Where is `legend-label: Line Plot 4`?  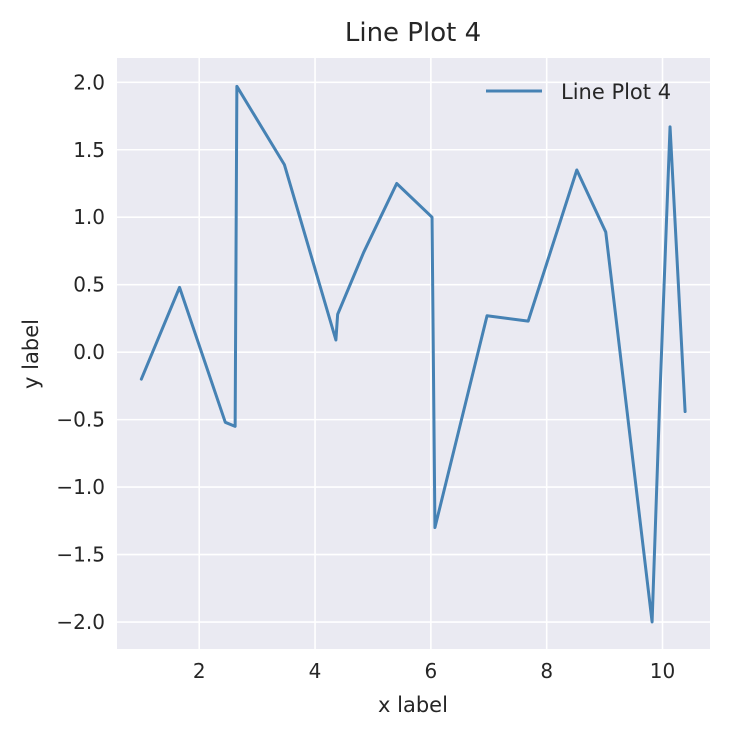
legend-label: Line Plot 4 is located at coordinates (616, 92).